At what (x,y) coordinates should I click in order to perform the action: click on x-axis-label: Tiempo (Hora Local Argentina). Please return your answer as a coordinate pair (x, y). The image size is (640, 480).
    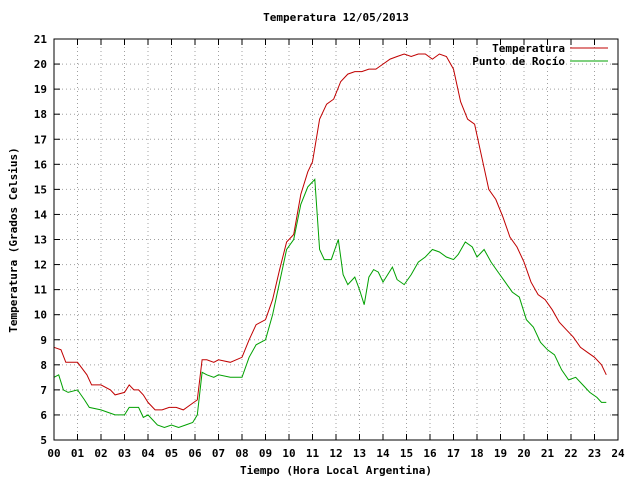
    Looking at the image, I should click on (336, 470).